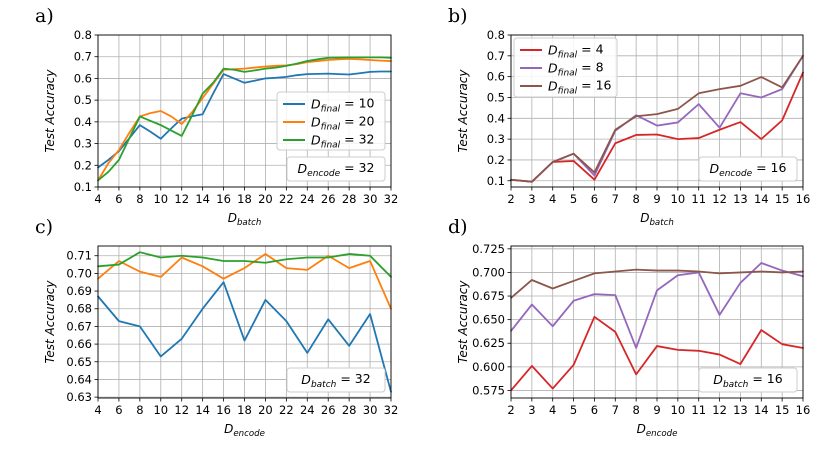 This screenshot has width=831, height=454. I want to click on y-tick-label: 0.67, so click(79, 326).